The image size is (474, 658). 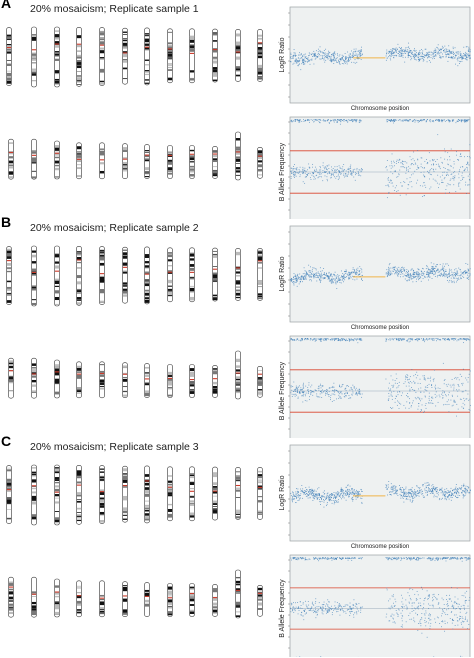 I want to click on panel-letter: B, so click(x=6, y=222).